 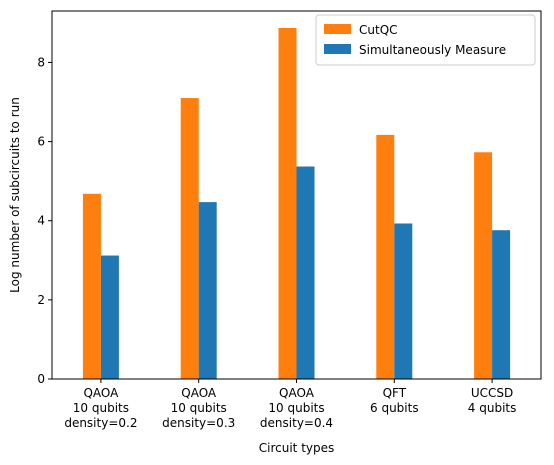 I want to click on x-tick-label: QAOA 10 qubits density=0.2, so click(x=100, y=408).